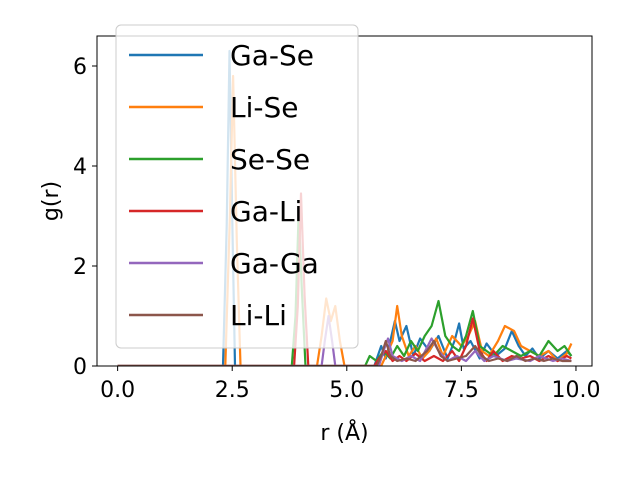 Image resolution: width=640 pixels, height=480 pixels. I want to click on x-tick-label: 0.0, so click(117, 390).